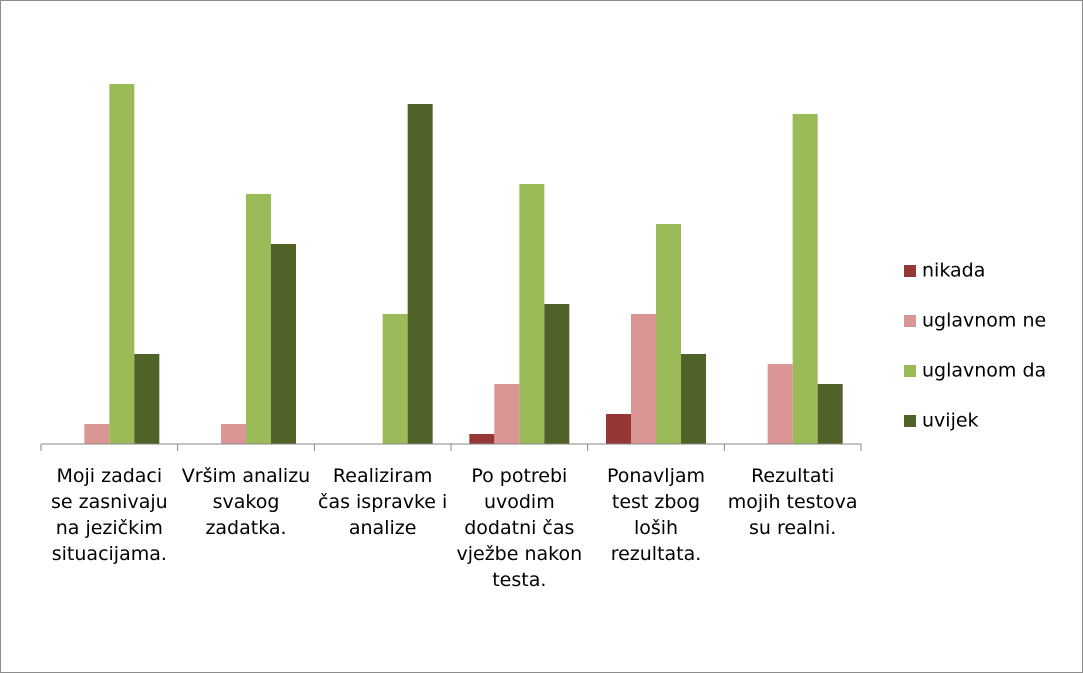 The width and height of the screenshot is (1083, 673). Describe the element at coordinates (656, 515) in the screenshot. I see `x-tick-label: Ponavljam test zbog loših rezultata.` at that location.